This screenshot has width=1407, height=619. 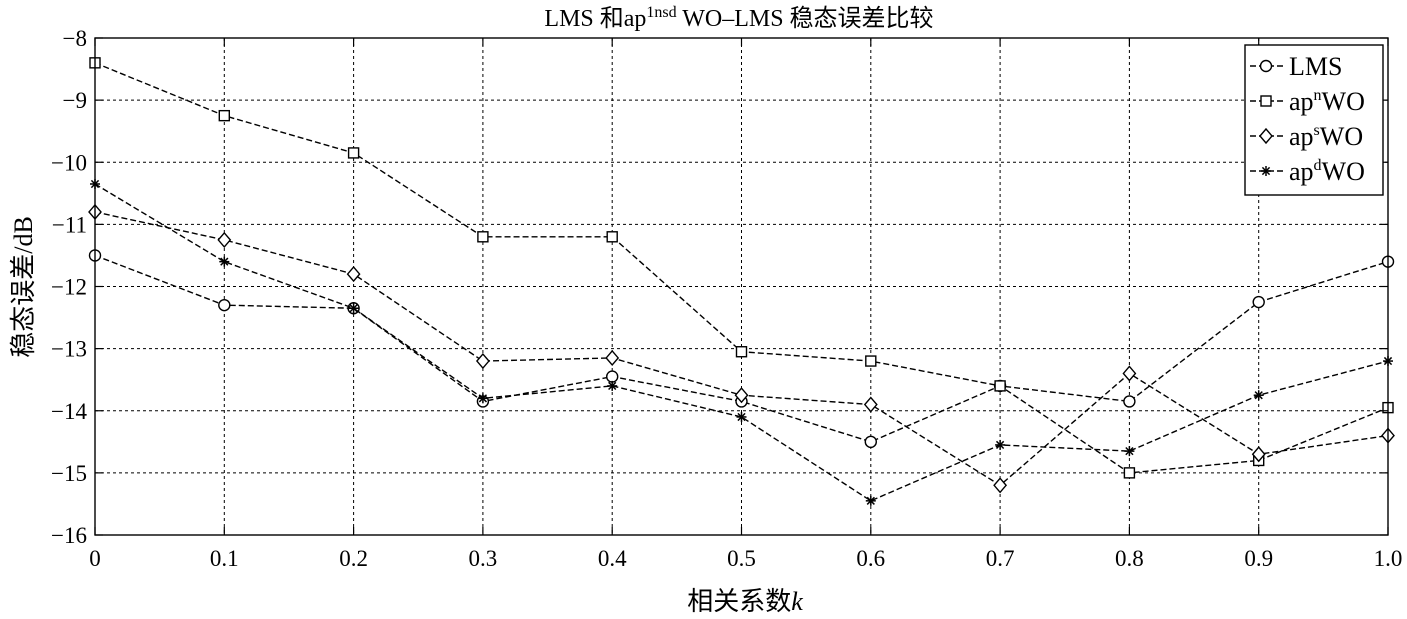 What do you see at coordinates (23, 287) in the screenshot?
I see `y-axis-label: 稳态误差/dB` at bounding box center [23, 287].